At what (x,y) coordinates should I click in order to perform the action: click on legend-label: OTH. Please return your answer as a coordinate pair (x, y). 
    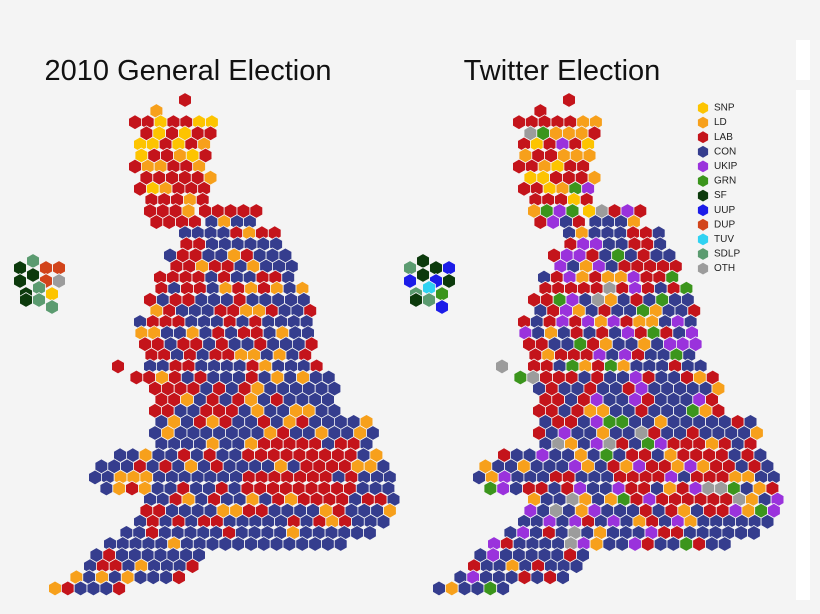
    Looking at the image, I should click on (724, 268).